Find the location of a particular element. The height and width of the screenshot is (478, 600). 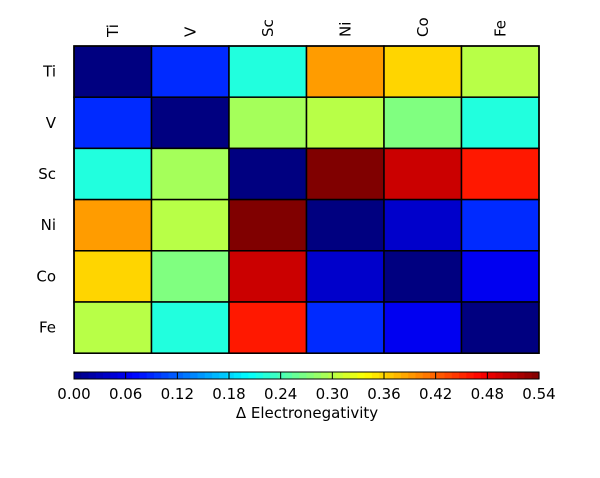

heatmap-cell-Sc-Fe is located at coordinates (500, 174).